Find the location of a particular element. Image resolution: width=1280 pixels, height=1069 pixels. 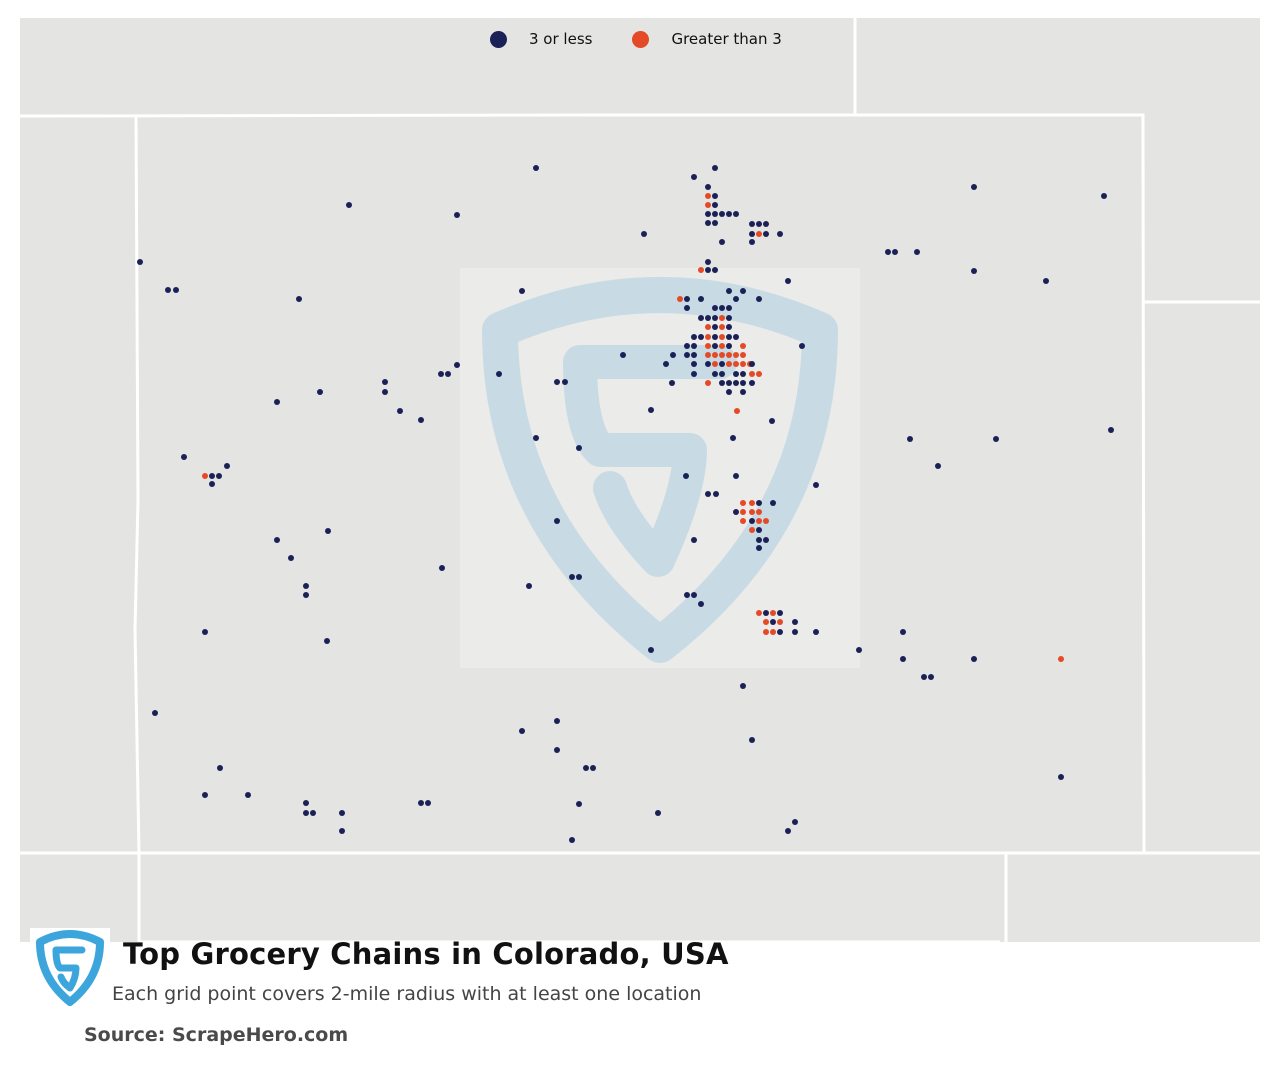

legend-item-low: 3 or less is located at coordinates (541, 39).